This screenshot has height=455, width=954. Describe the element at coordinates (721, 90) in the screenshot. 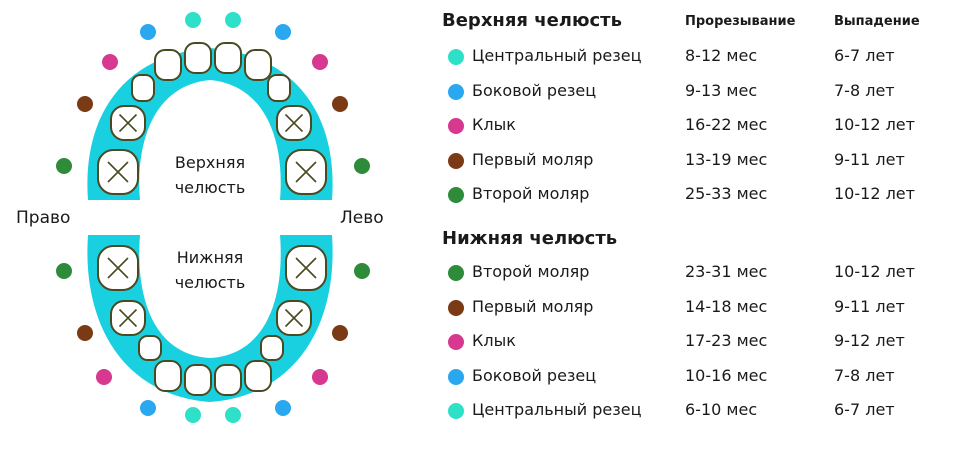

I see `eruption-value: 9-13 мес` at that location.